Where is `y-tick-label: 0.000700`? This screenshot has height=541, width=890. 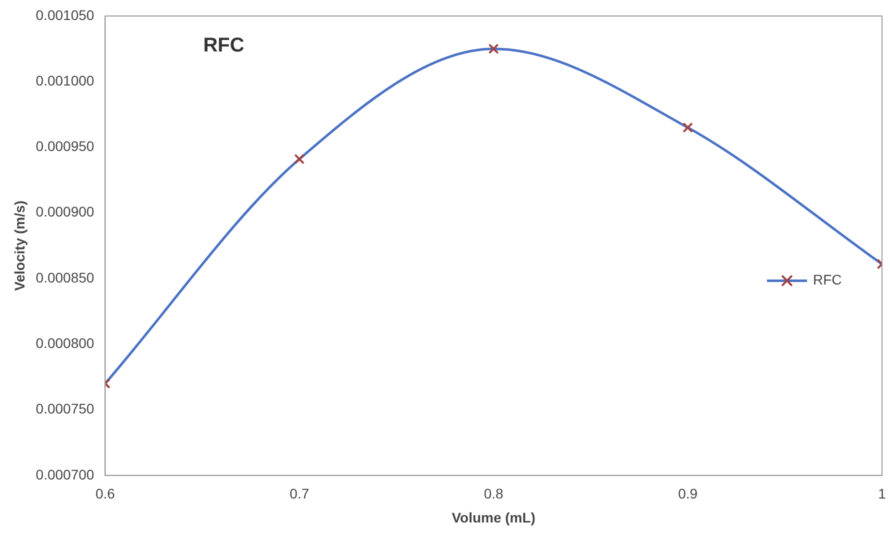
y-tick-label: 0.000700 is located at coordinates (65, 474).